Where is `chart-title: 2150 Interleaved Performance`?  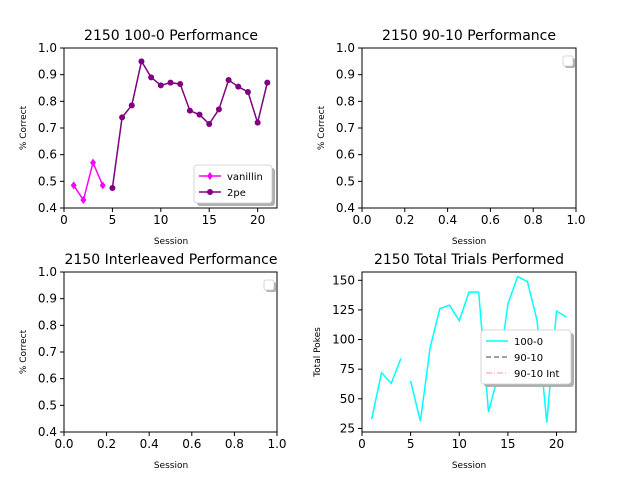 chart-title: 2150 Interleaved Performance is located at coordinates (171, 260).